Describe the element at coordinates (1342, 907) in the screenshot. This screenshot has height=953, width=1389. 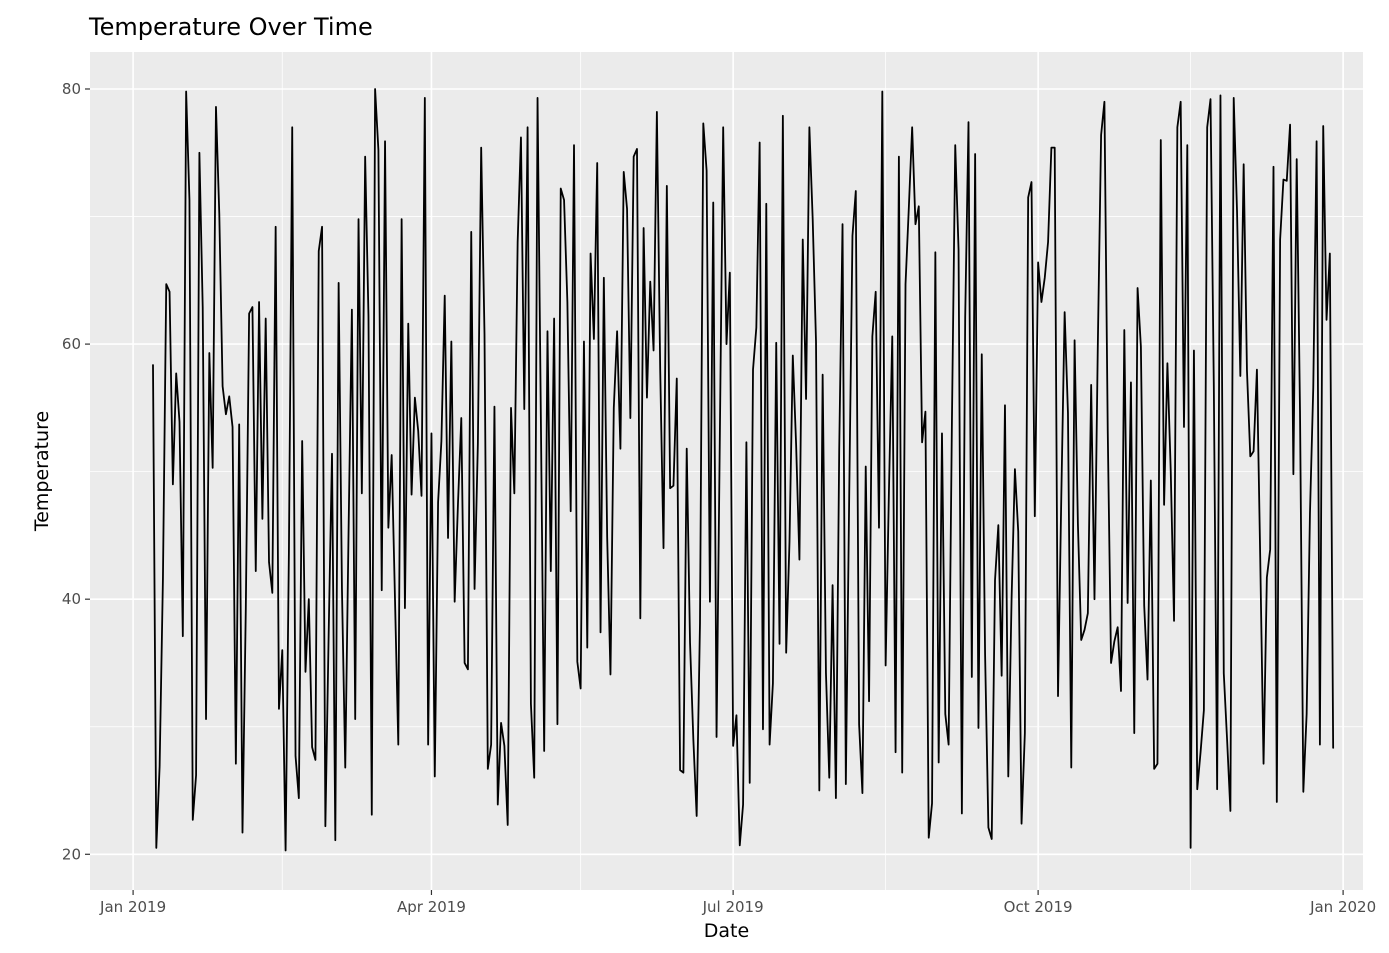
I see `x-tick-label: Jan 2020` at that location.